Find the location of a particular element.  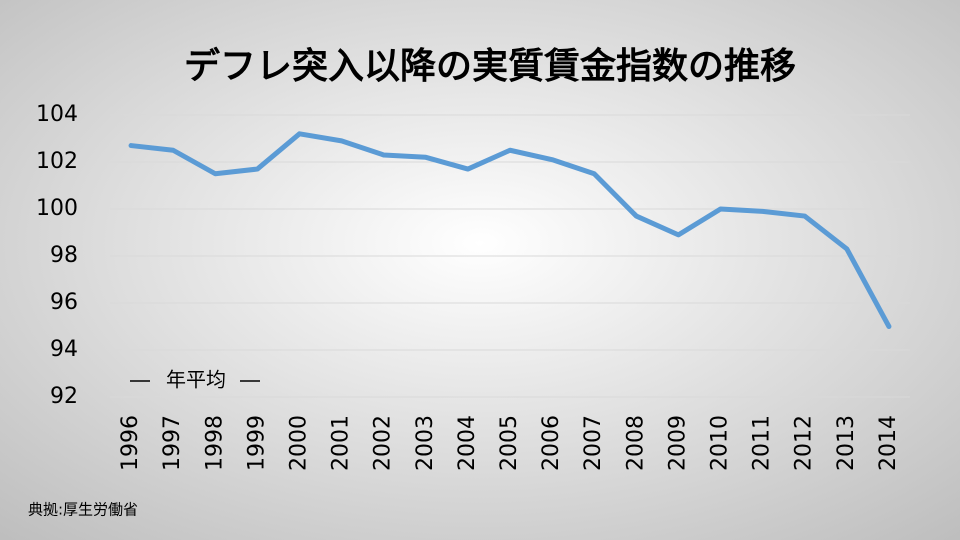

y-tick-label: 92 is located at coordinates (64, 396).